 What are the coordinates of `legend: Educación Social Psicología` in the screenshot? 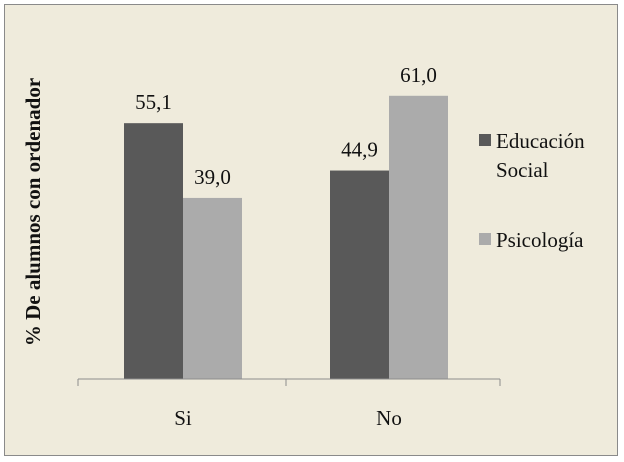 It's located at (532, 190).